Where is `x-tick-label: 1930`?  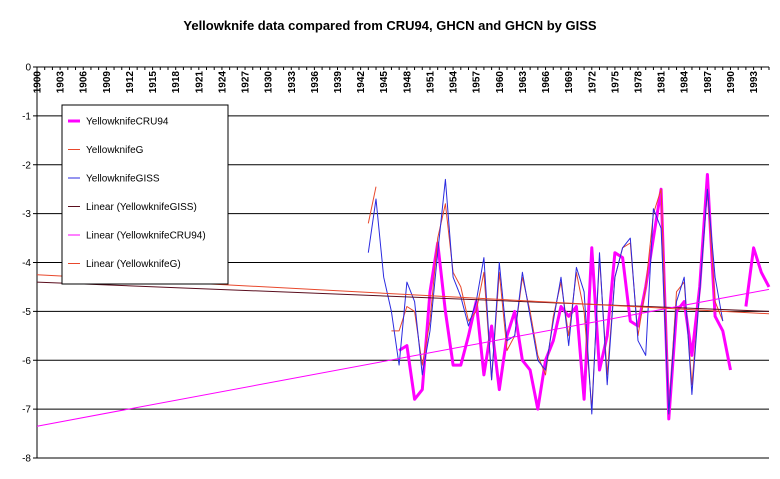
x-tick-label: 1930 is located at coordinates (269, 82).